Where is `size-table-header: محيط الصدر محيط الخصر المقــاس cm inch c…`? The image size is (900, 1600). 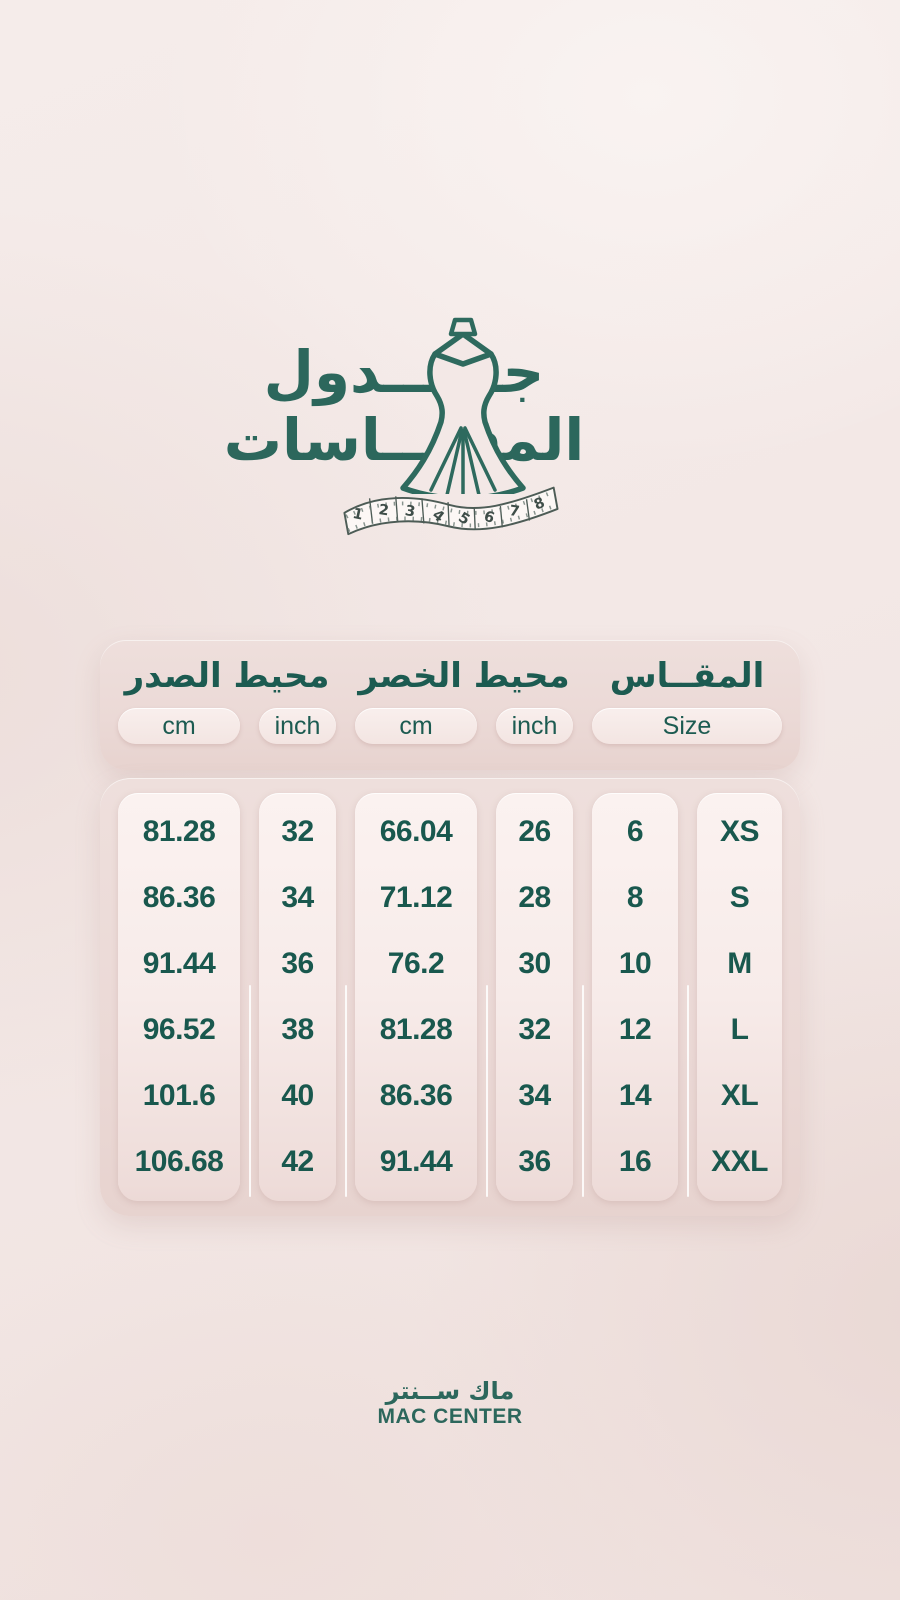 size-table-header: محيط الصدر محيط الخصر المقــاس cm inch c… is located at coordinates (450, 705).